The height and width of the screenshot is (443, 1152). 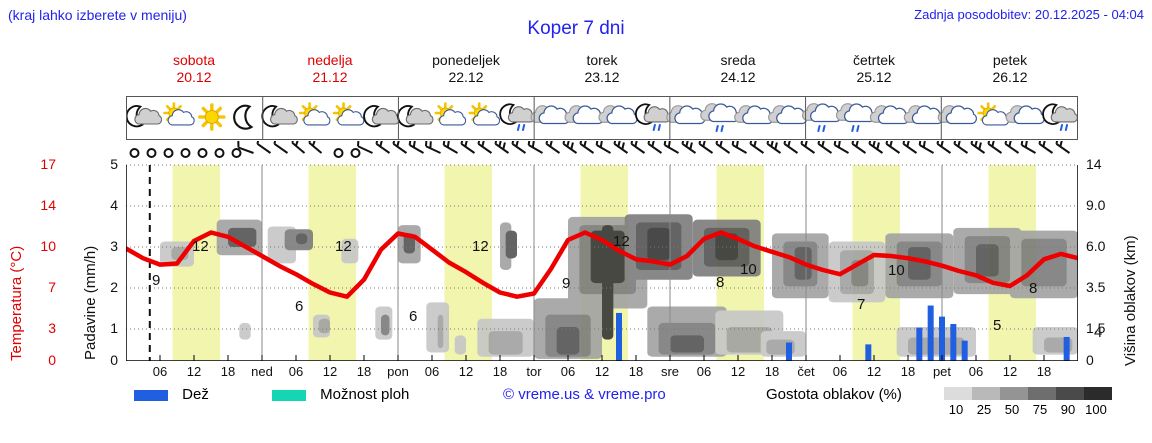 What do you see at coordinates (997, 325) in the screenshot?
I see `temp-label: 5` at bounding box center [997, 325].